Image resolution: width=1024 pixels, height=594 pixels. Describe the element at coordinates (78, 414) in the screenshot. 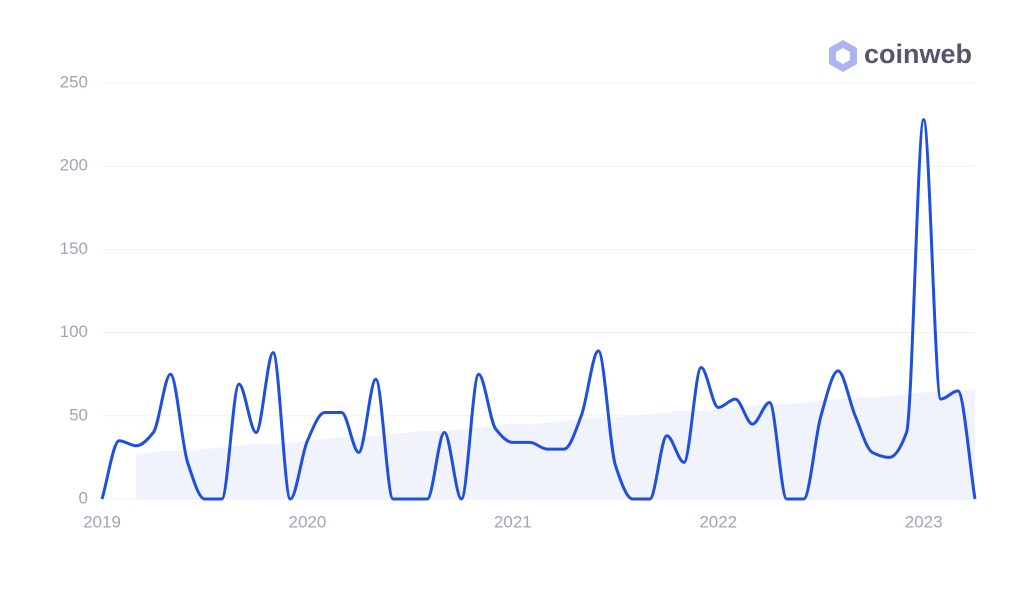

I see `y-tick-label: 50` at that location.